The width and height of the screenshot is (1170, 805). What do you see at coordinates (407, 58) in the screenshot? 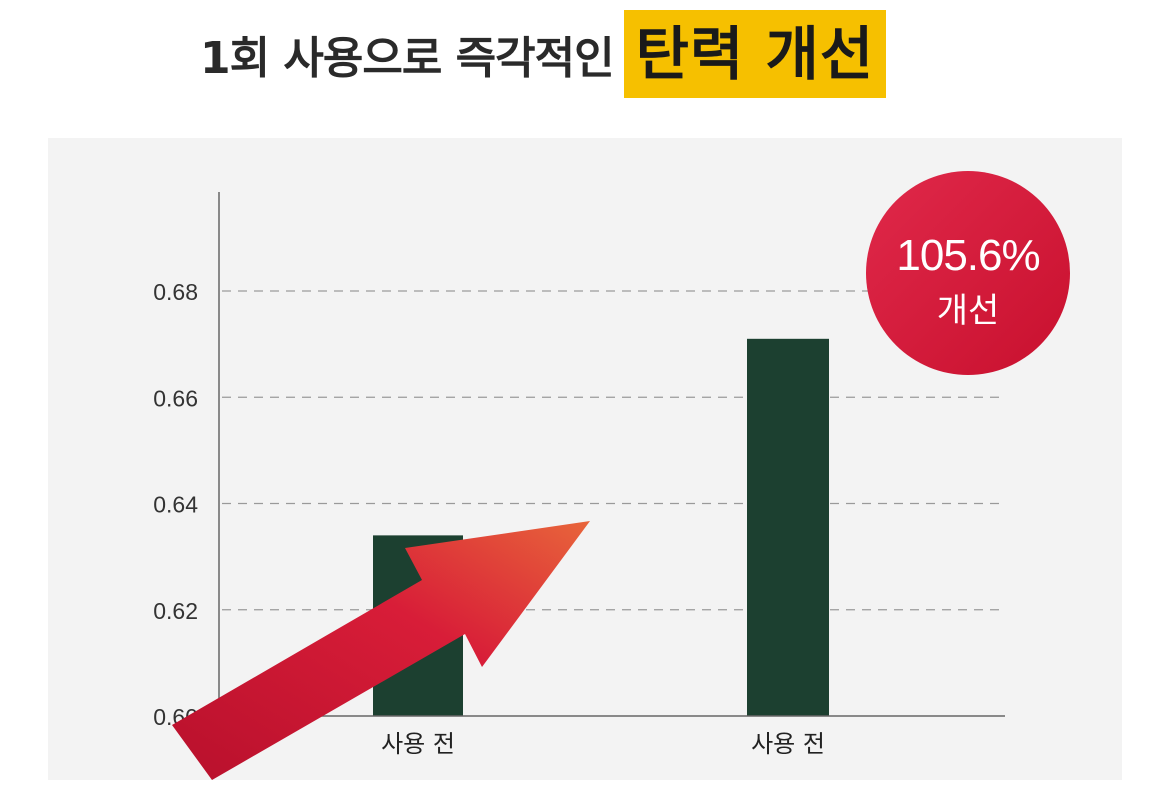
I see `headline-text: 1회 사용으로 즉각적인` at bounding box center [407, 58].